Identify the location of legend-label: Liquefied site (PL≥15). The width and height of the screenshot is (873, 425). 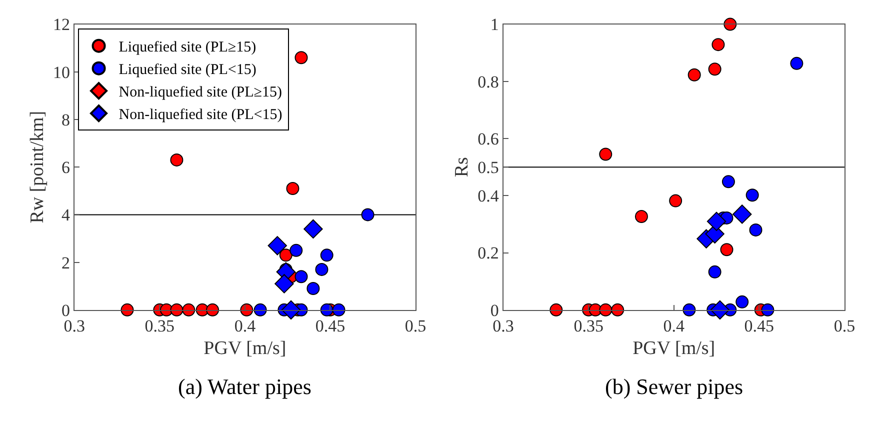
(187, 48).